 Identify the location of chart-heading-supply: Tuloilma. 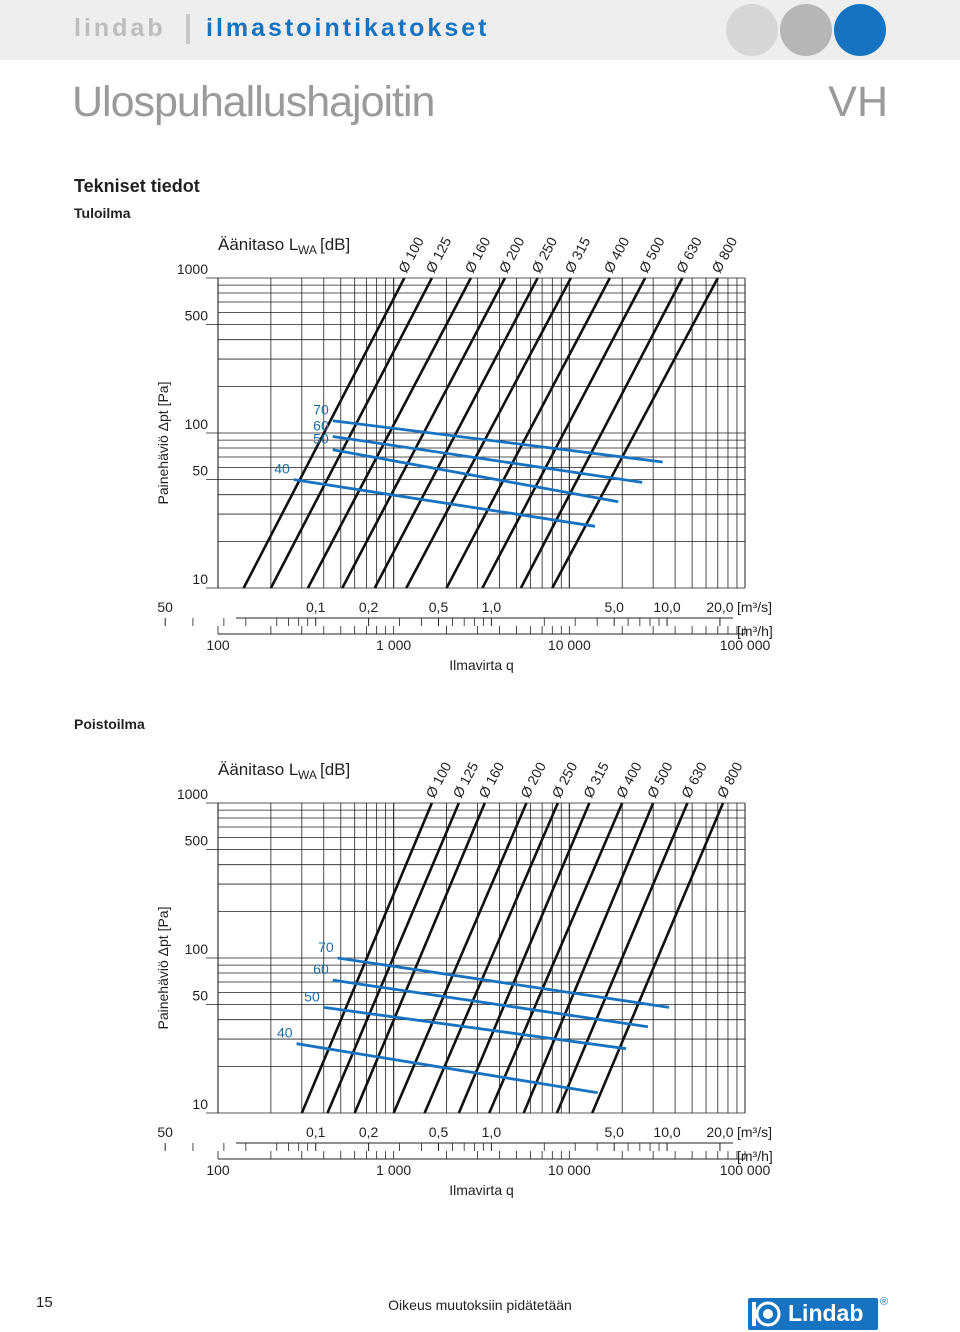
(102, 213).